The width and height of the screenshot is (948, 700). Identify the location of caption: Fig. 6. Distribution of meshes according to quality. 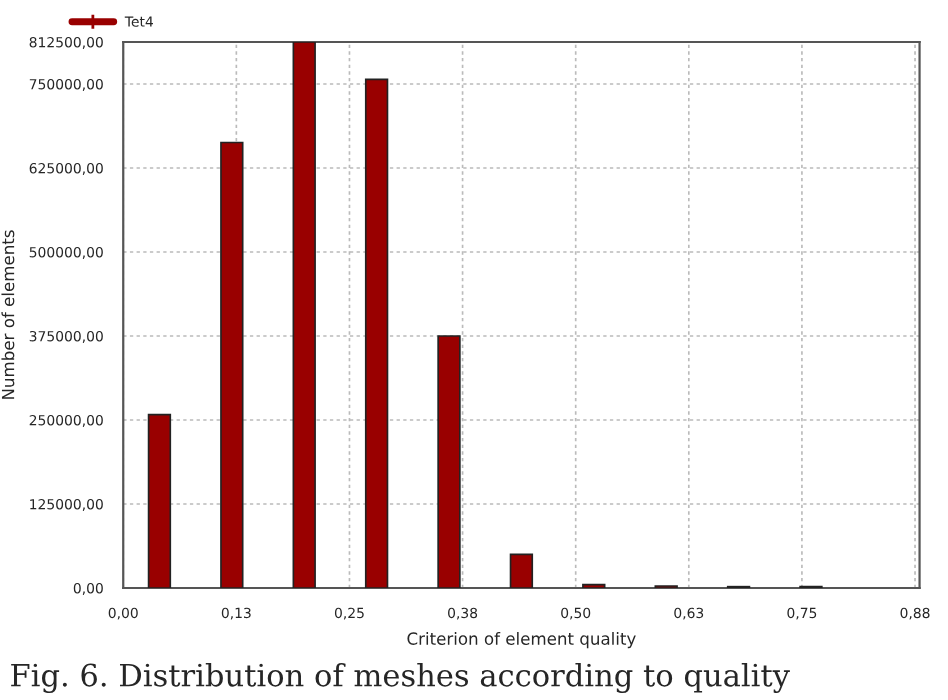
(400, 677).